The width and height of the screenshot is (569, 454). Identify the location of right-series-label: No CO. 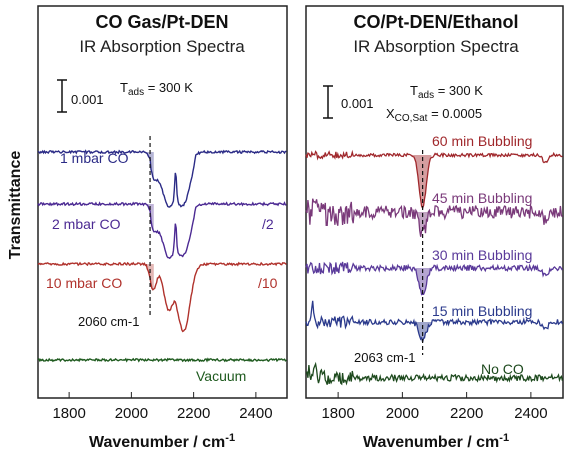
(502, 369).